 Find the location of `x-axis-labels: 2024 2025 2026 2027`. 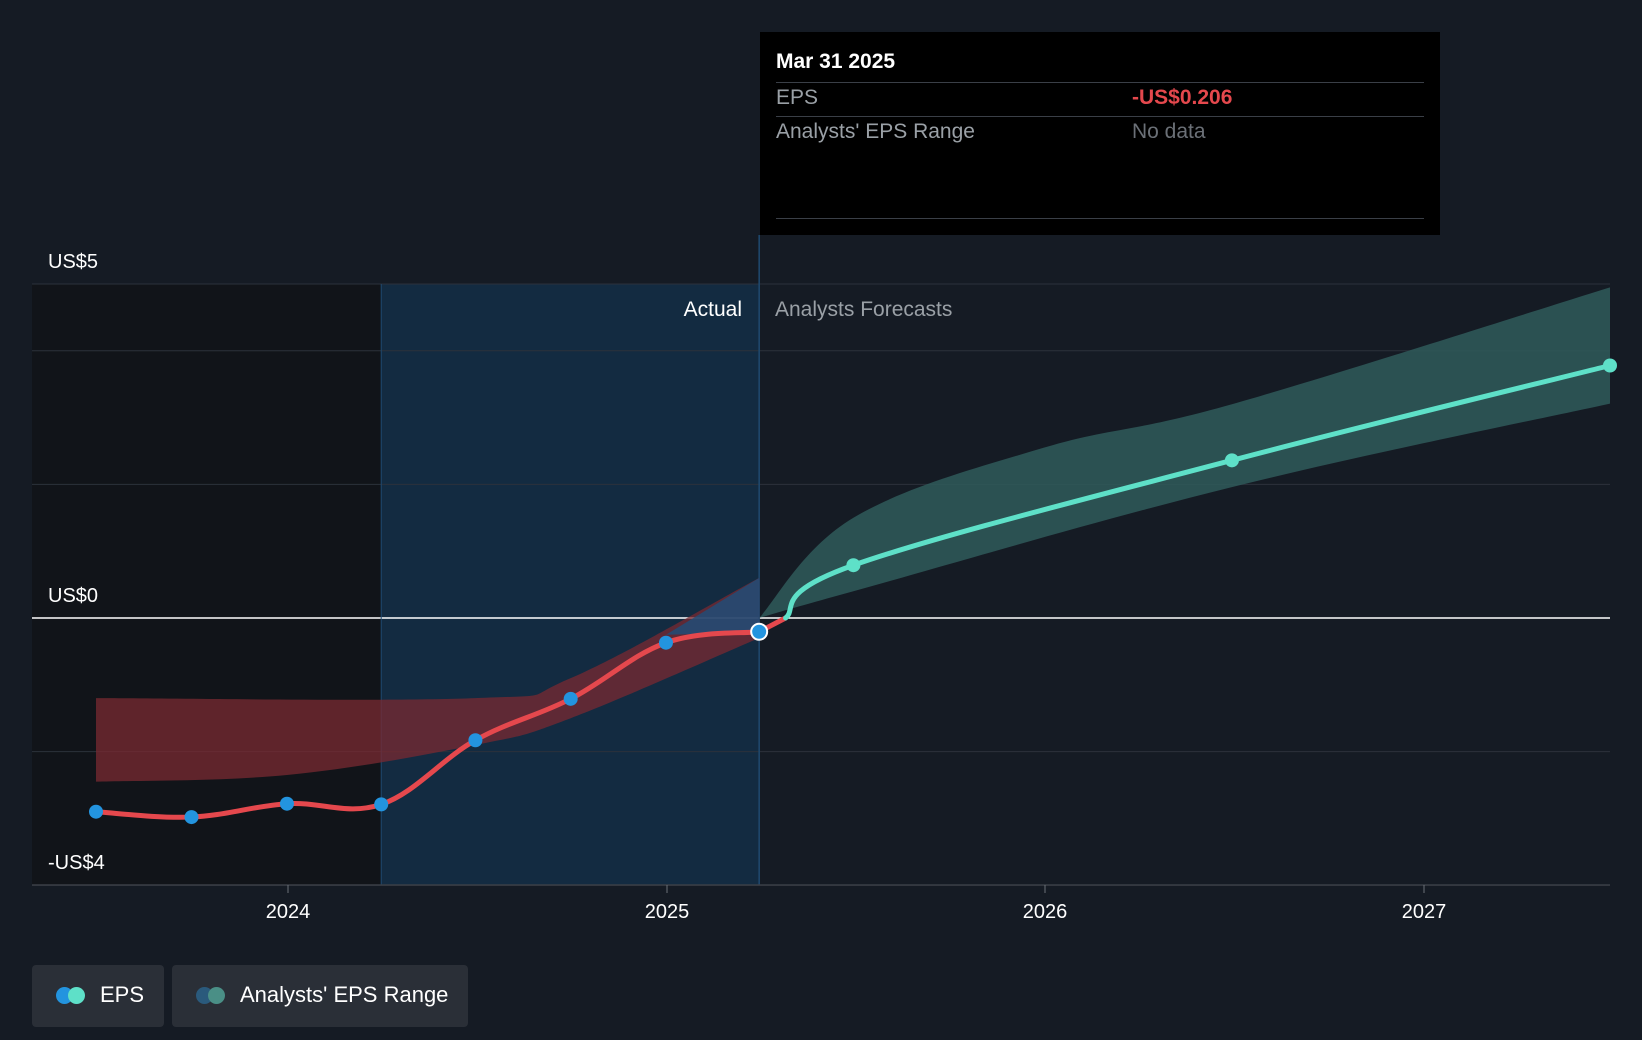

x-axis-labels: 2024 2025 2026 2027 is located at coordinates (856, 904).